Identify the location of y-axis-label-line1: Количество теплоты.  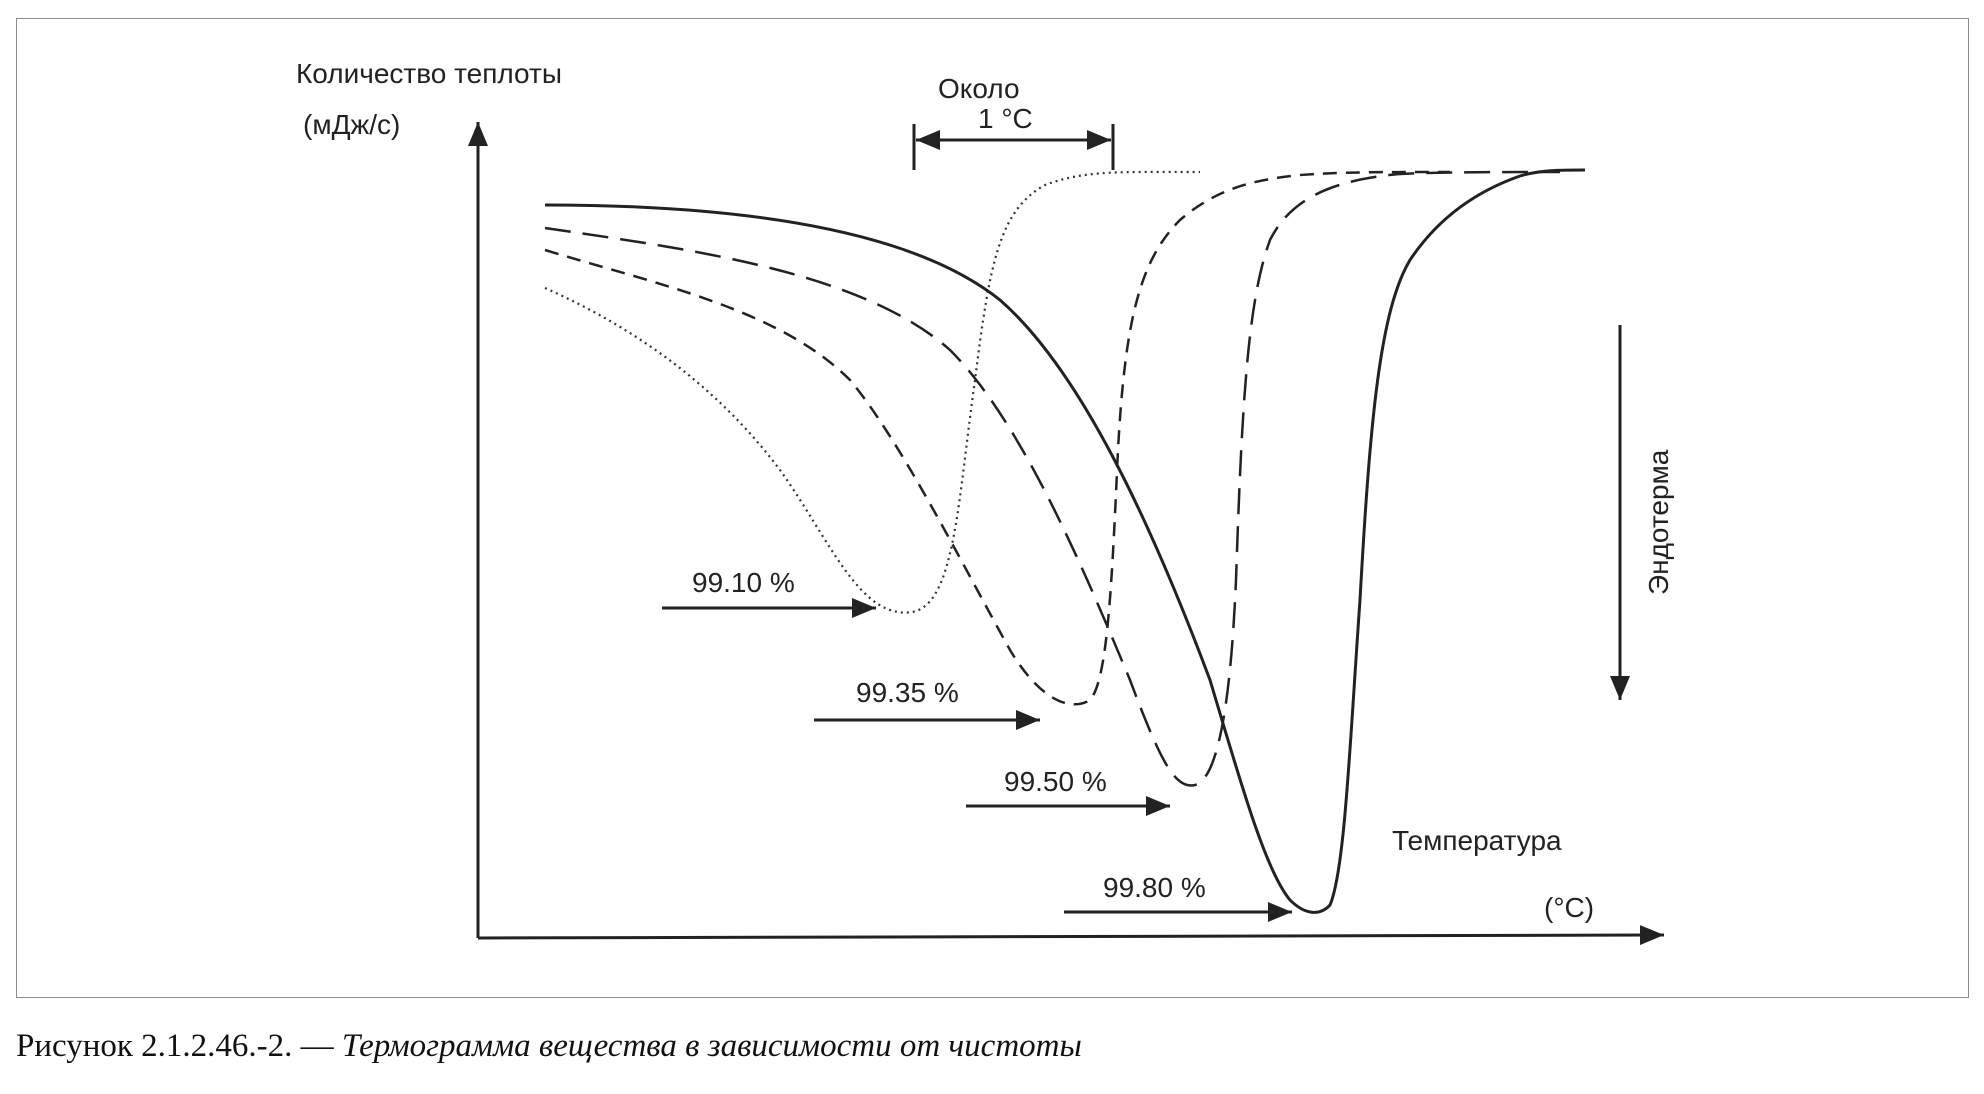
(429, 73).